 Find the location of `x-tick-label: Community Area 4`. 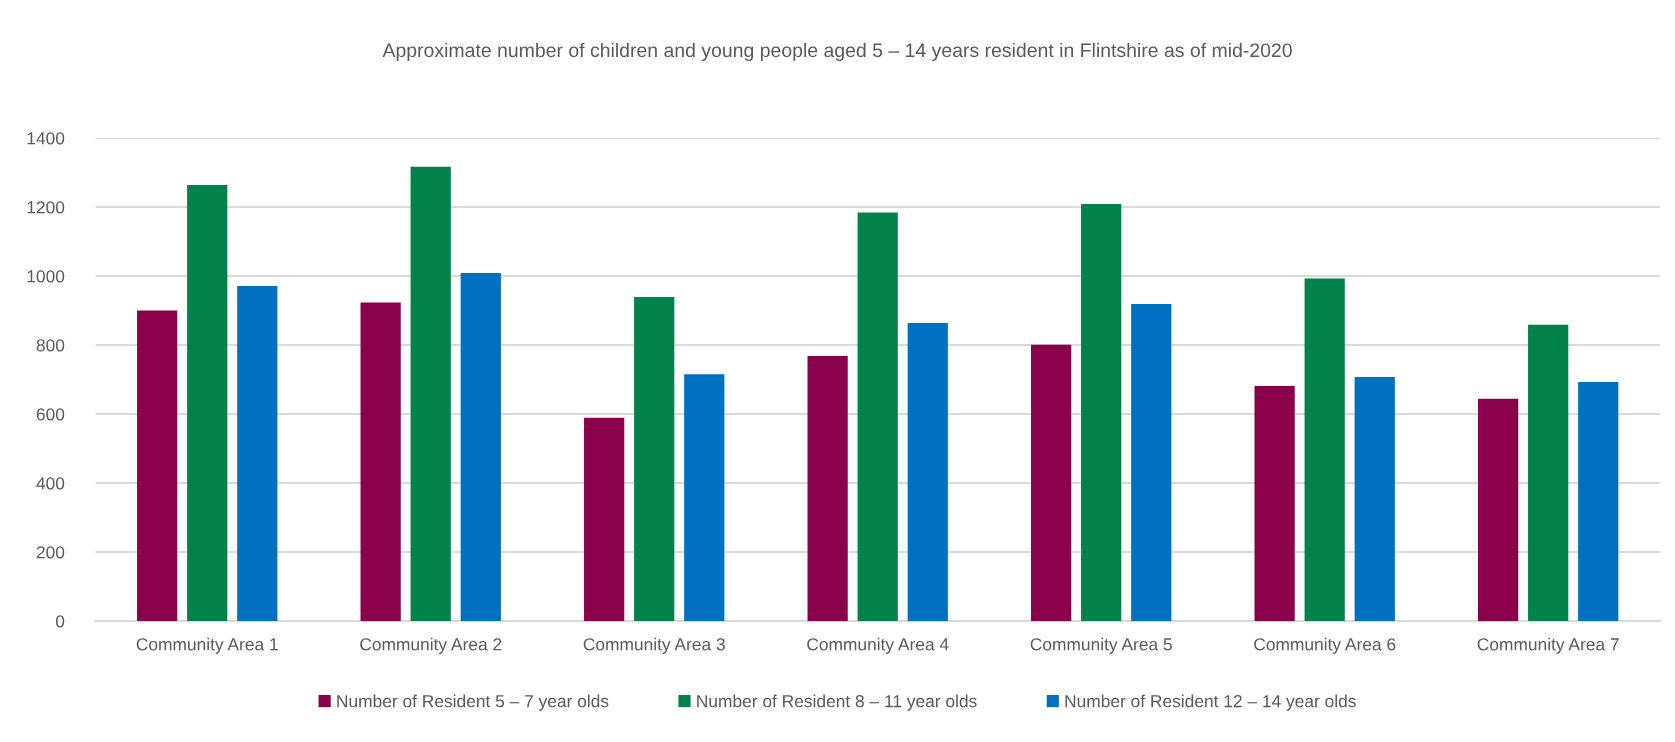

x-tick-label: Community Area 4 is located at coordinates (878, 645).